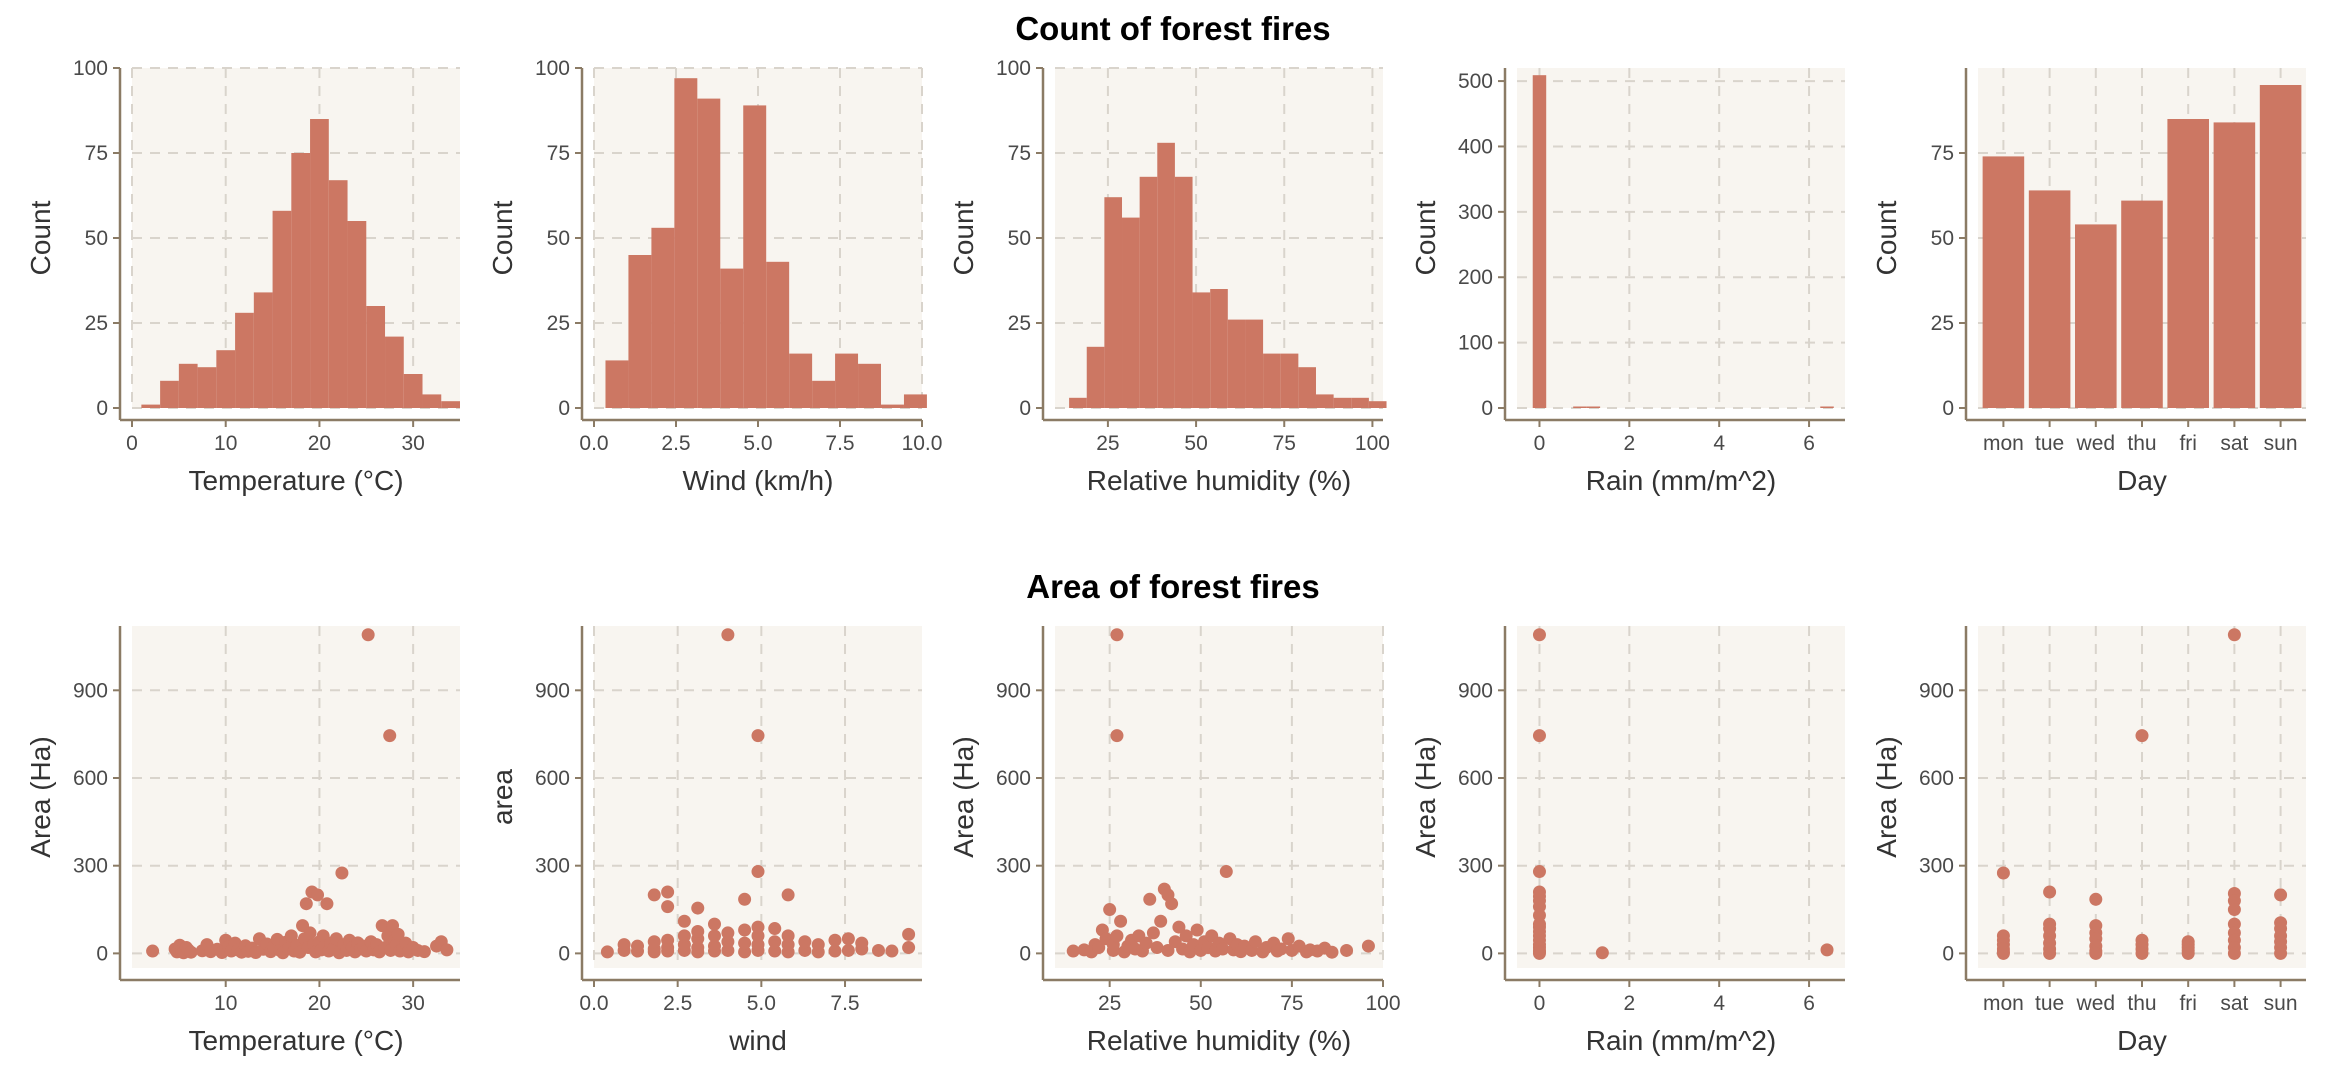 The height and width of the screenshot is (1070, 2346). I want to click on x-tick-label: 6, so click(1809, 443).